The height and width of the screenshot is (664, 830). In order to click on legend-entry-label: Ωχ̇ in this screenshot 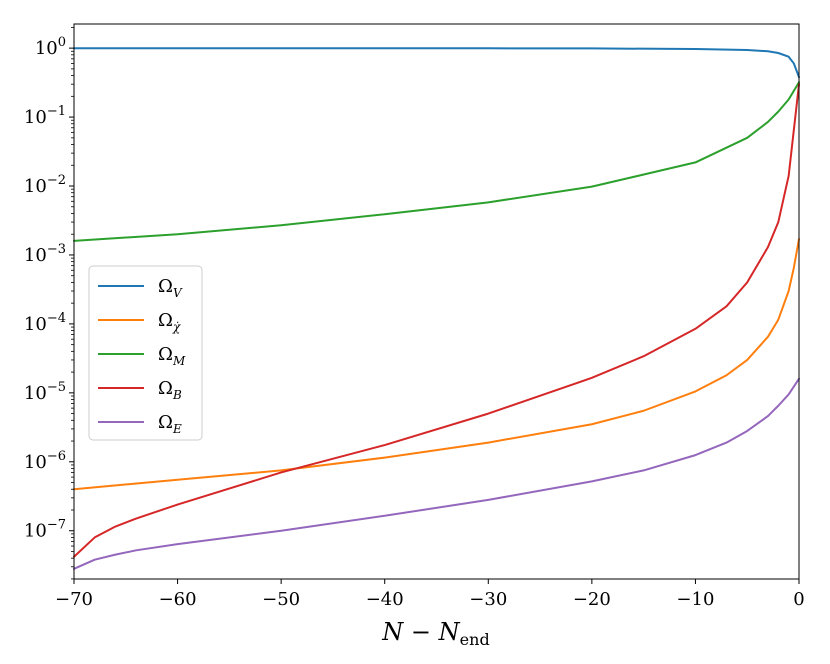, I will do `click(169, 322)`.